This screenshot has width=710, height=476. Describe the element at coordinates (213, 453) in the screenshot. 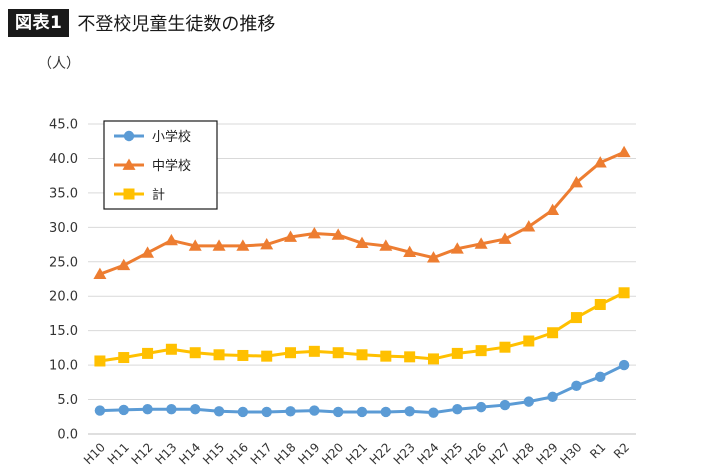

I see `x-tick-label: H15` at that location.